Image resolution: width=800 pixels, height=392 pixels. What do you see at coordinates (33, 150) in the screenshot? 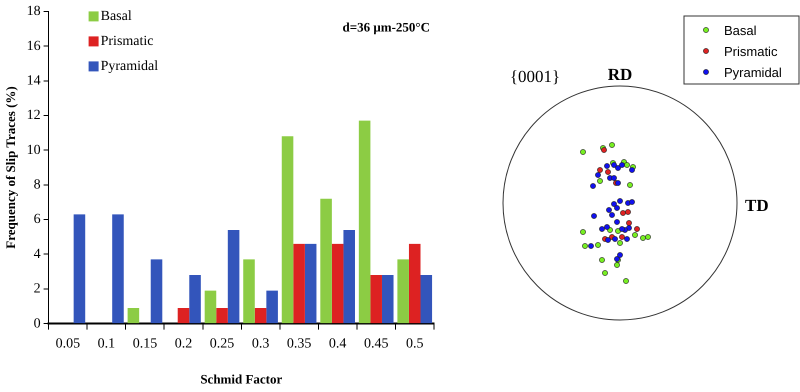
I see `y-tick-label: 10` at bounding box center [33, 150].